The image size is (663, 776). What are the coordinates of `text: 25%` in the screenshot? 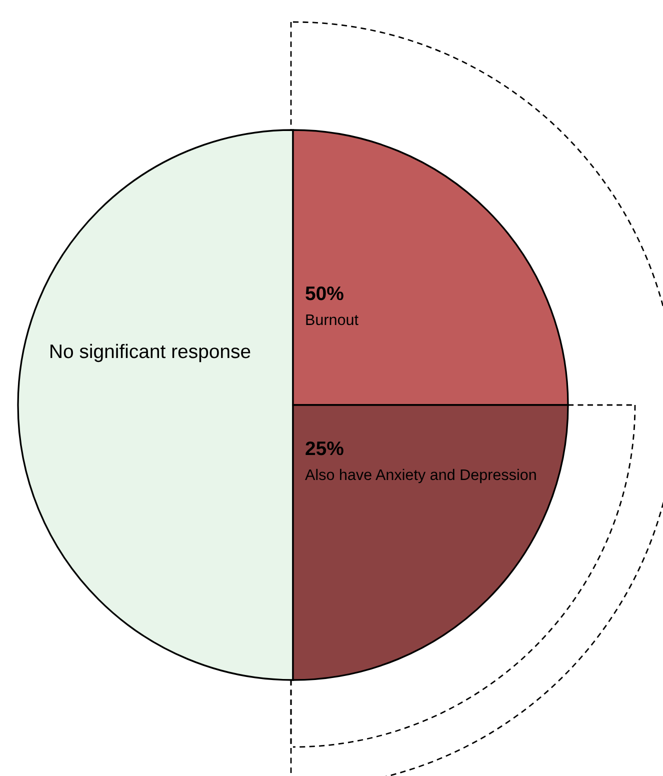 It's located at (325, 448).